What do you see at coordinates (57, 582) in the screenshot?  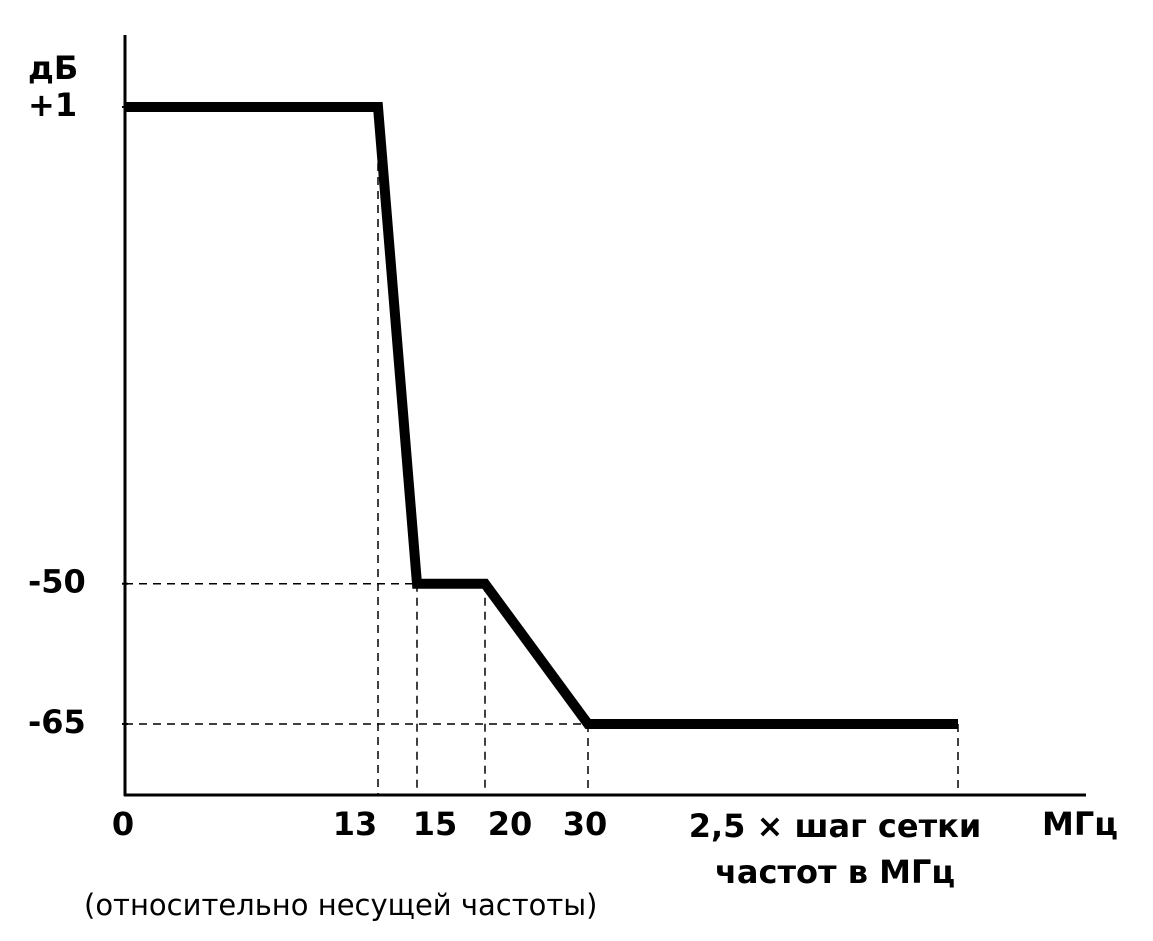 I see `y-tick-label: -50` at bounding box center [57, 582].